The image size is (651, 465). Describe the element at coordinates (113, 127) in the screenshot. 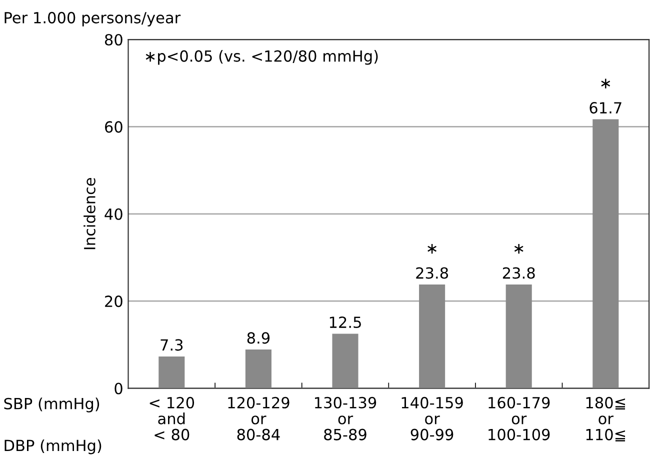

I see `y-tick-label: 60` at that location.